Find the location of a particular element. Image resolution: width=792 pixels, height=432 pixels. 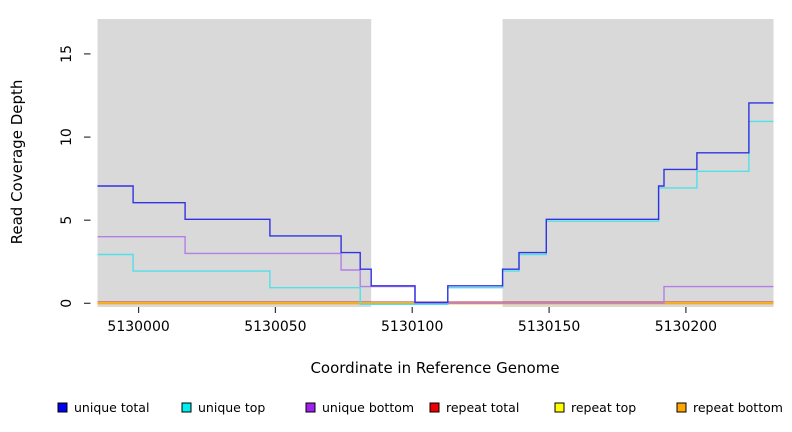

legend-swatch-unique-total is located at coordinates (62, 407).